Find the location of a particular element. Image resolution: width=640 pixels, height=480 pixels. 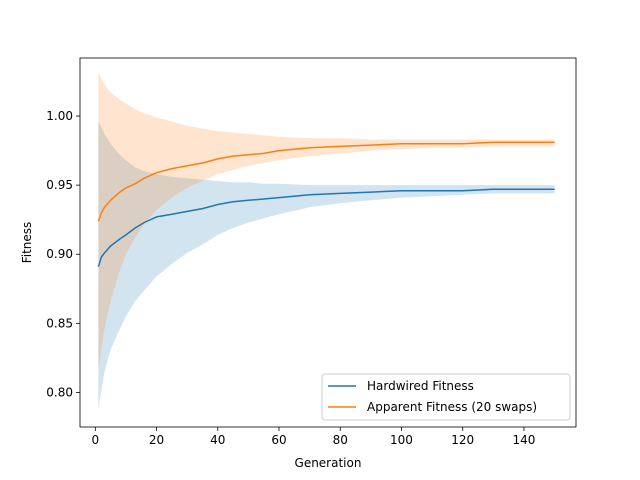

y-tick-label: 1.00 is located at coordinates (59, 116).